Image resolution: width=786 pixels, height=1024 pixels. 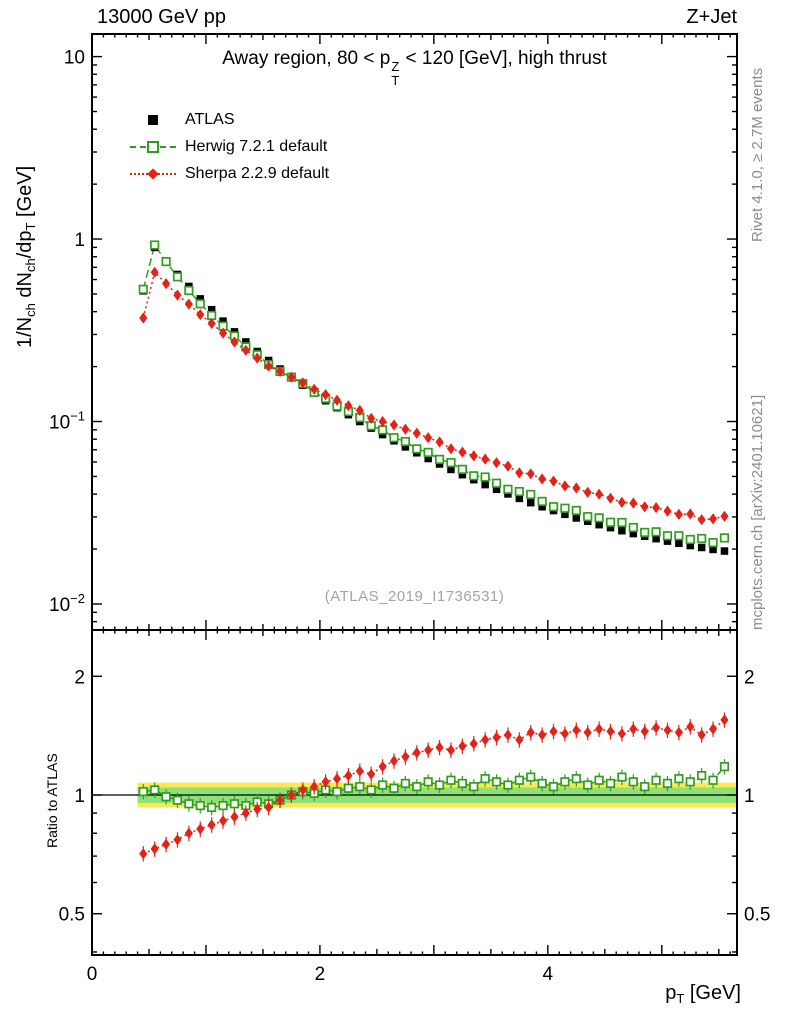 I want to click on xlabel-sub: T, so click(x=680, y=998).